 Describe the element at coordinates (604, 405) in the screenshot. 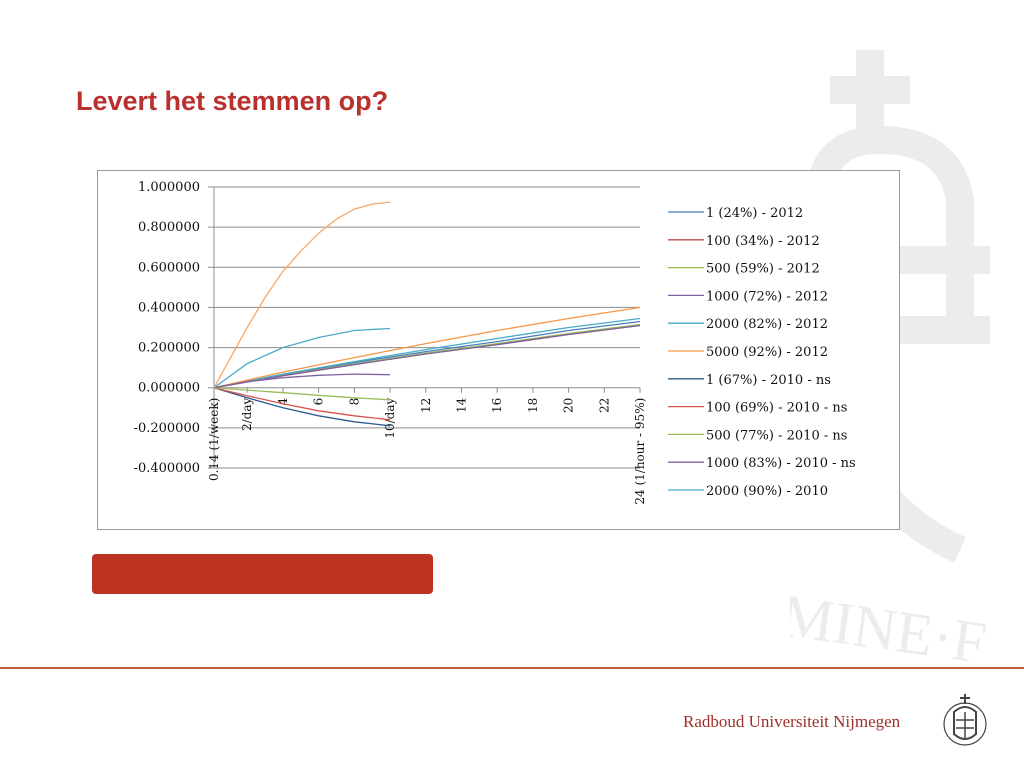

I see `x-tick-label-11: 22` at that location.